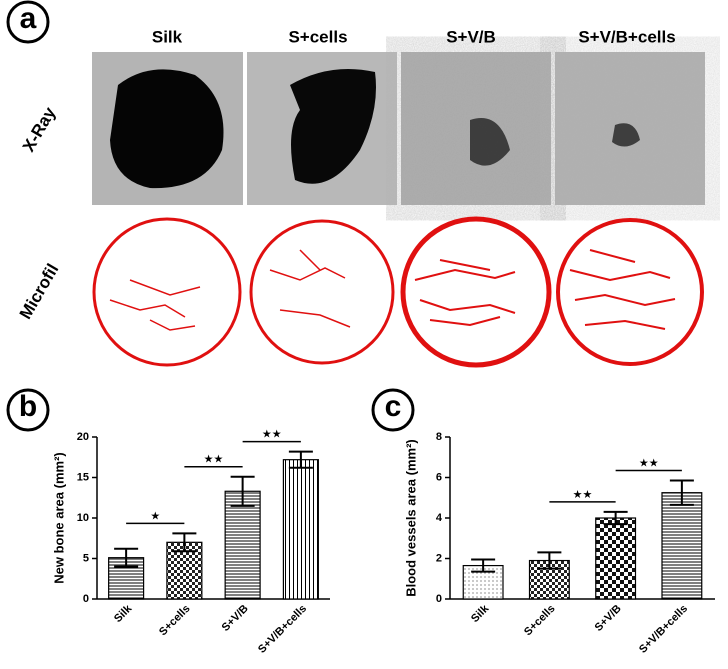  What do you see at coordinates (410, 518) in the screenshot?
I see `y-axis-label: Blood vessels area (mm²)` at bounding box center [410, 518].